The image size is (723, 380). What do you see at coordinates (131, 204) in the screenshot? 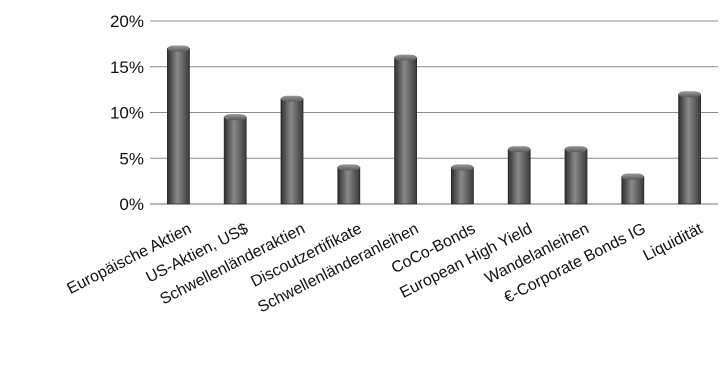
I see `y-tick-label: 0%` at bounding box center [131, 204].